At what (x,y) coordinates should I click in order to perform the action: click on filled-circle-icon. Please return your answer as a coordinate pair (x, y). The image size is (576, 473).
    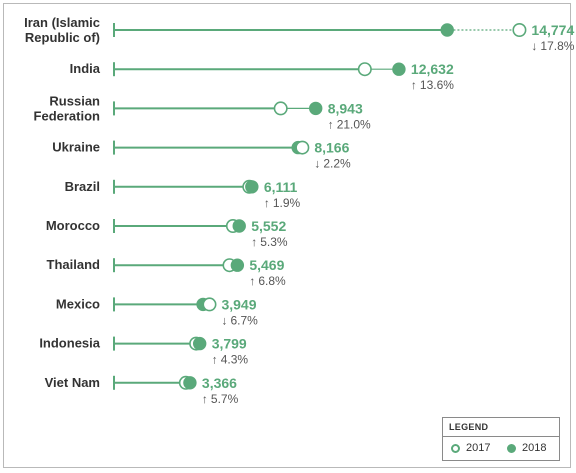
    Looking at the image, I should click on (511, 448).